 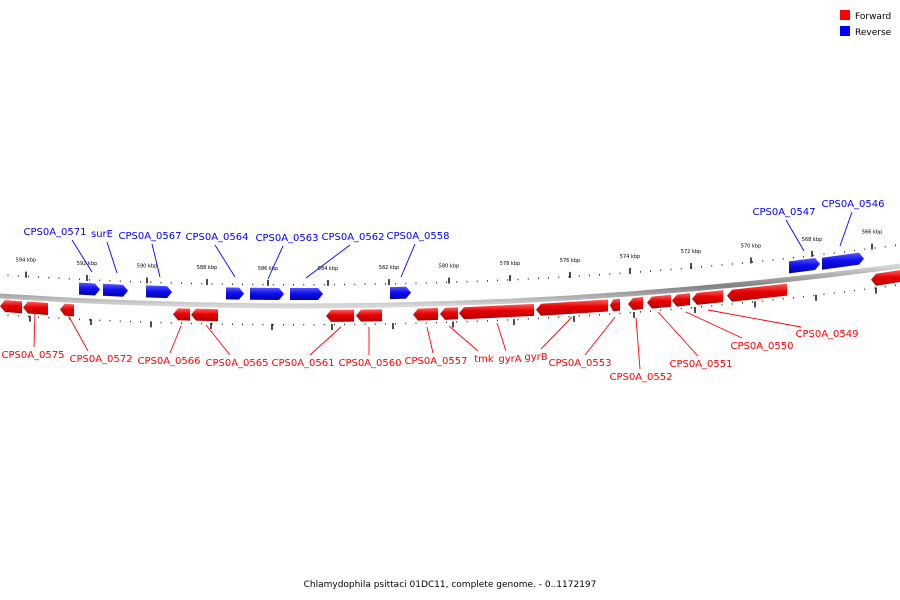 What do you see at coordinates (751, 246) in the screenshot?
I see `scale-label: 570 kbp` at bounding box center [751, 246].